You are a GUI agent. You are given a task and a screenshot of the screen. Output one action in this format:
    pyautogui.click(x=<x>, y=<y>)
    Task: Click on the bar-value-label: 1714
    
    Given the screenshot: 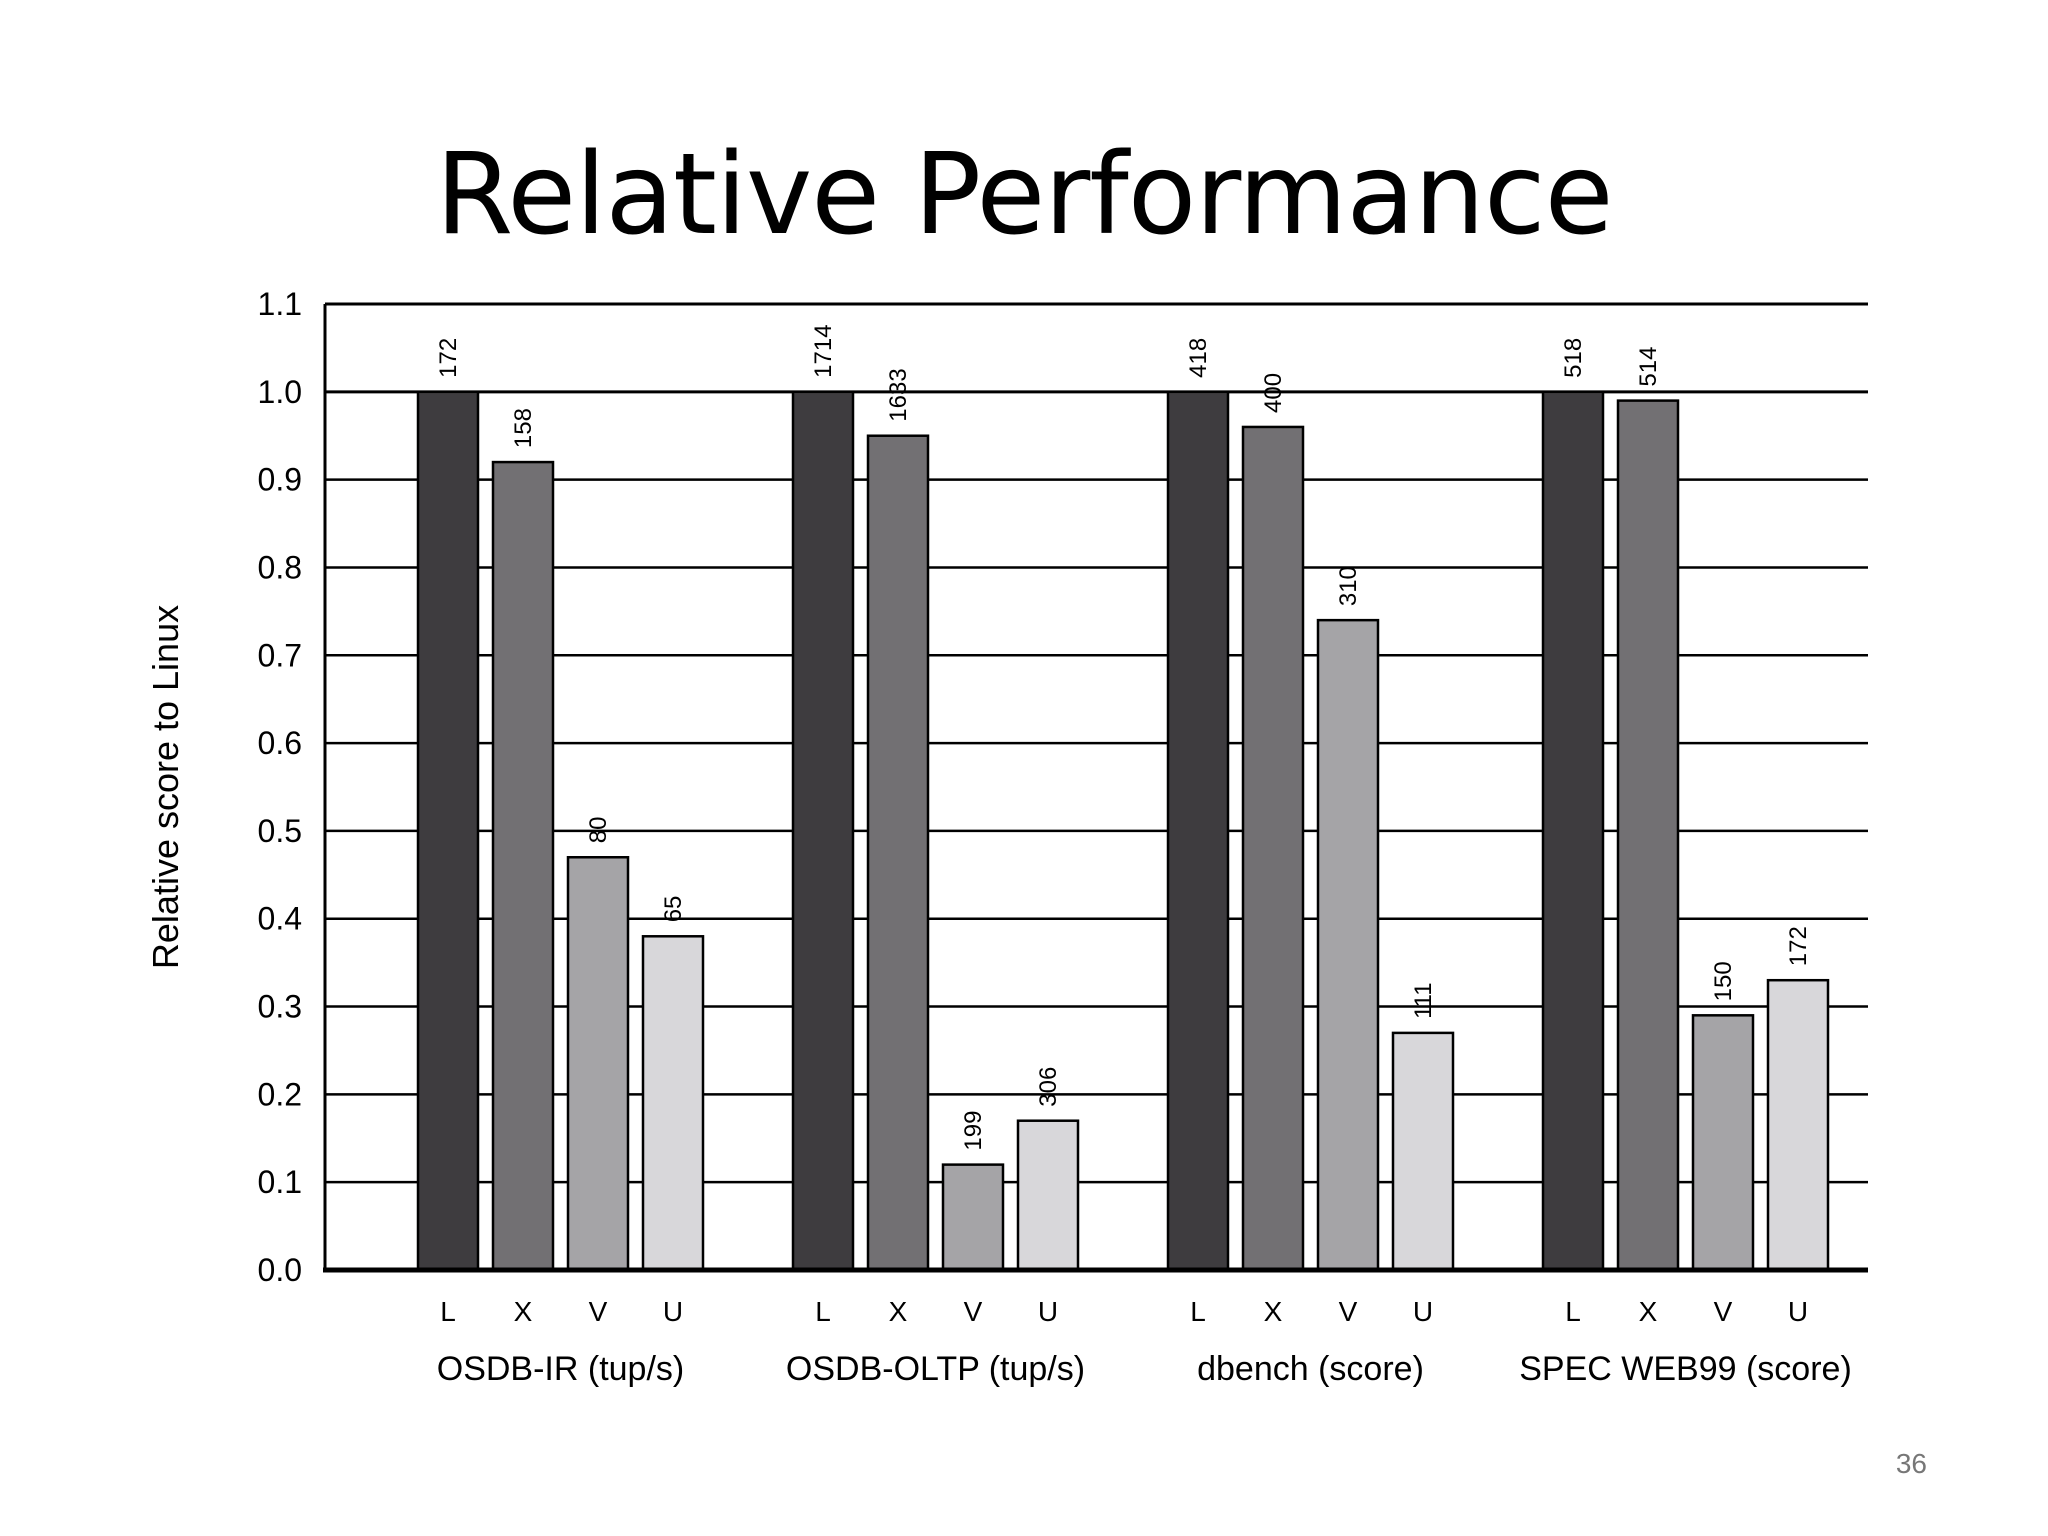 What is the action you would take?
    pyautogui.click(x=823, y=350)
    